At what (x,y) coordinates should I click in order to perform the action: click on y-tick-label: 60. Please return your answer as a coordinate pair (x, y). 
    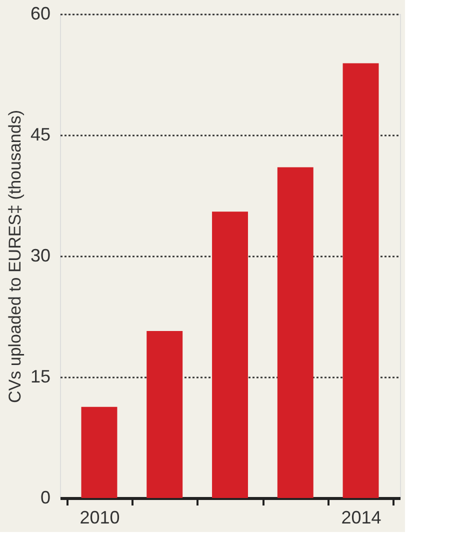
    Looking at the image, I should click on (40, 14).